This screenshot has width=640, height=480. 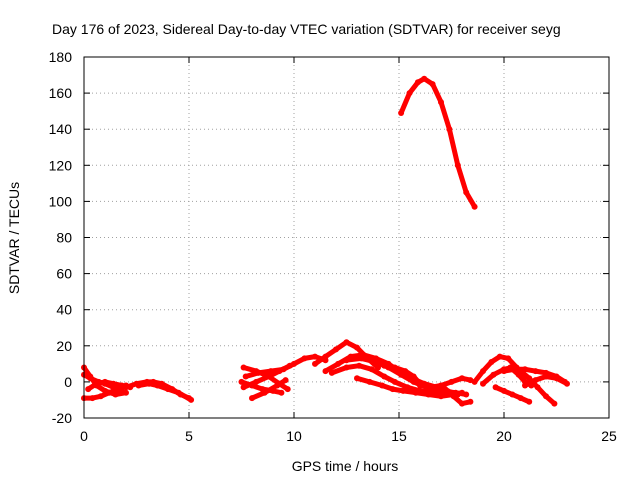 I want to click on x-tick-label: 20, so click(x=504, y=436).